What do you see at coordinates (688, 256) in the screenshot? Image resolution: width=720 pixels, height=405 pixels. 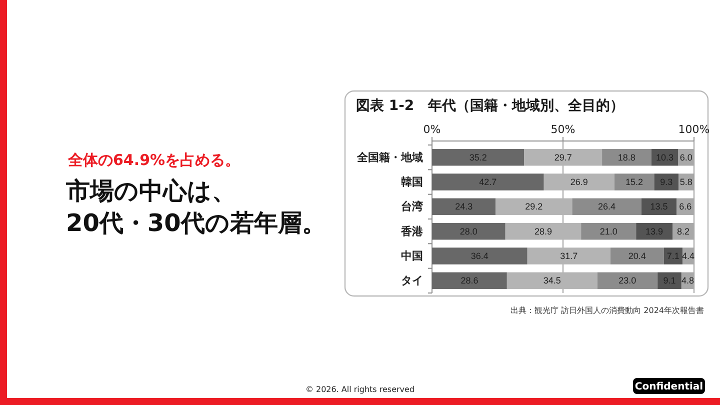 I see `data-label: 4.4` at bounding box center [688, 256].